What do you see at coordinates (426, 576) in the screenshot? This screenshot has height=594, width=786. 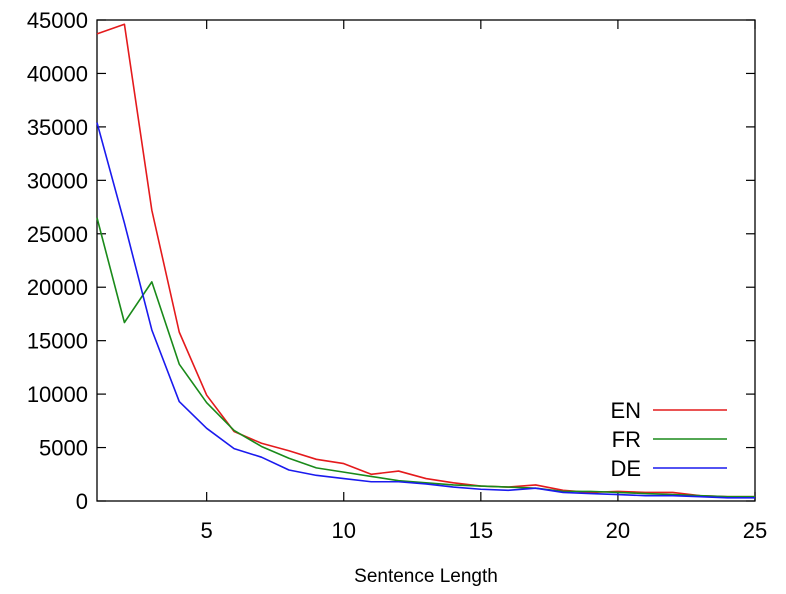 I see `x-axis-title: Sentence Length` at bounding box center [426, 576].